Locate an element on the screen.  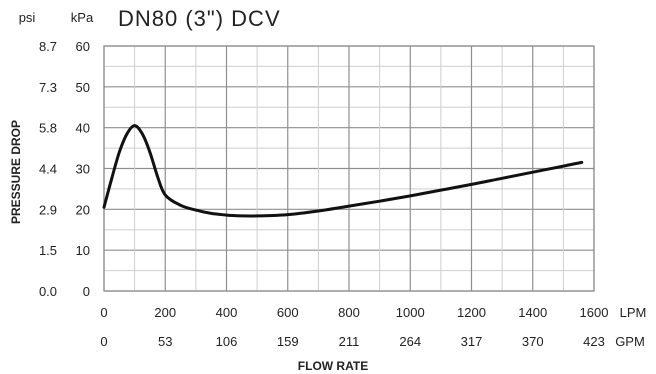
chart-title: DN80 (3") DCV is located at coordinates (199, 18).